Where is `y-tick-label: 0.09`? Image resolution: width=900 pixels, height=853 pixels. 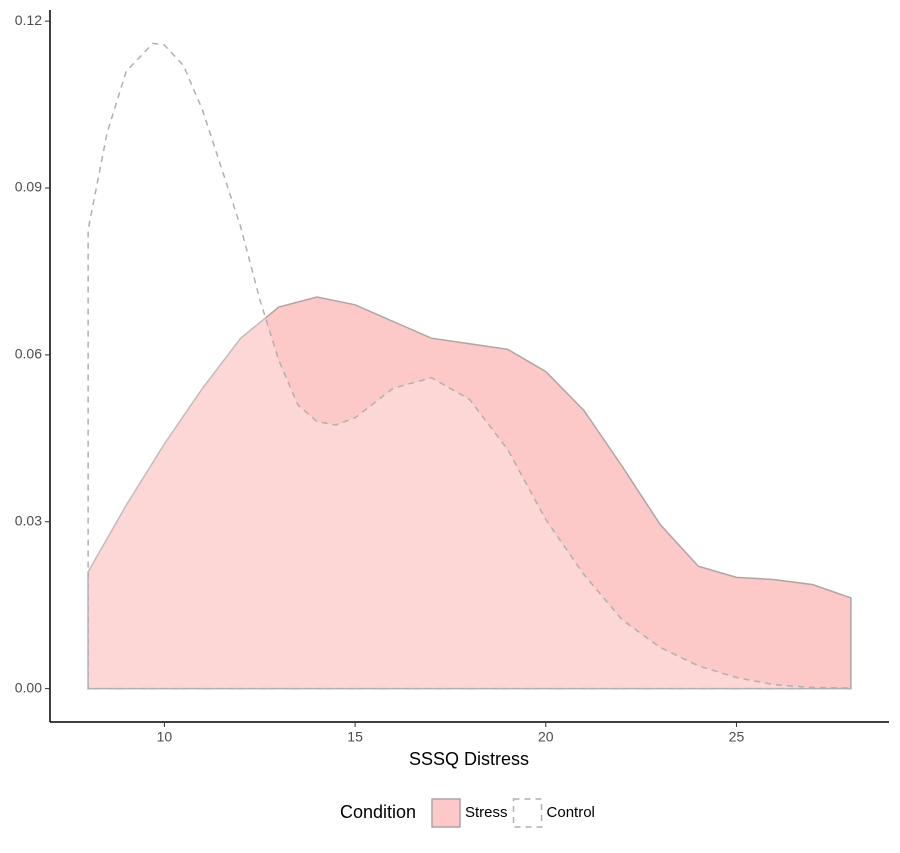 y-tick-label: 0.09 is located at coordinates (28, 187).